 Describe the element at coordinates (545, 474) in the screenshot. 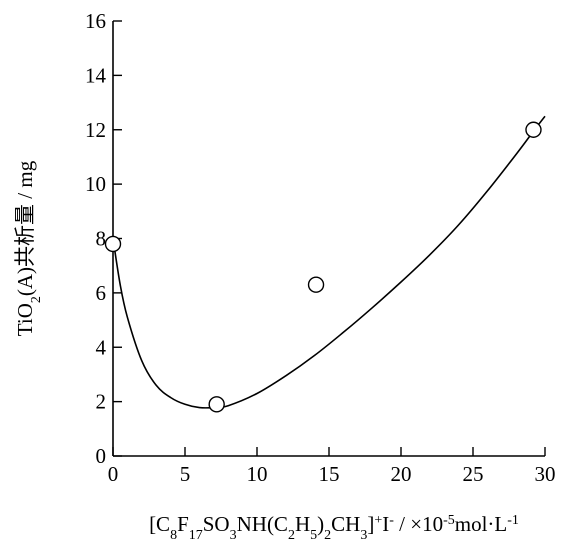

I see `x-tick-label: 30` at that location.